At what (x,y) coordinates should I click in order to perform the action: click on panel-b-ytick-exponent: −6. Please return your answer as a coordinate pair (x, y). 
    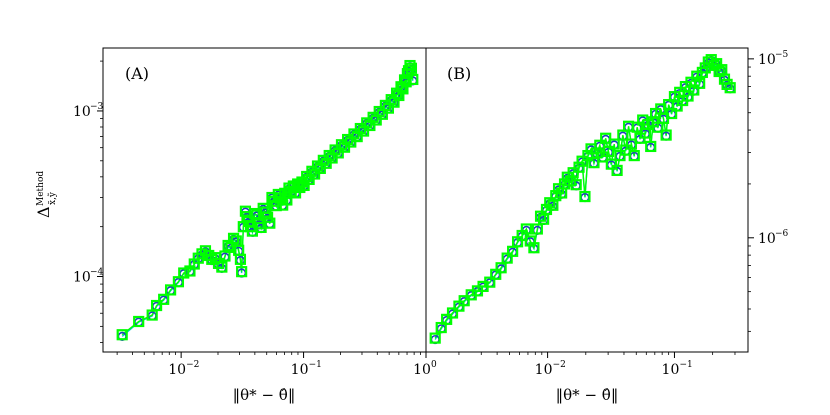
    Looking at the image, I should click on (782, 234).